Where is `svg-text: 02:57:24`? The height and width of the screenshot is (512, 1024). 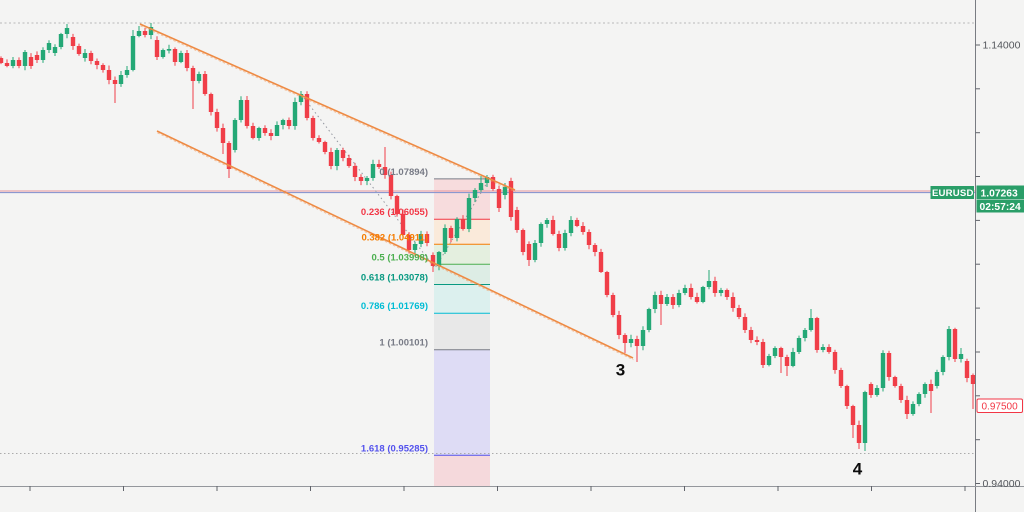
svg-text: 02:57:24 is located at coordinates (1000, 207).